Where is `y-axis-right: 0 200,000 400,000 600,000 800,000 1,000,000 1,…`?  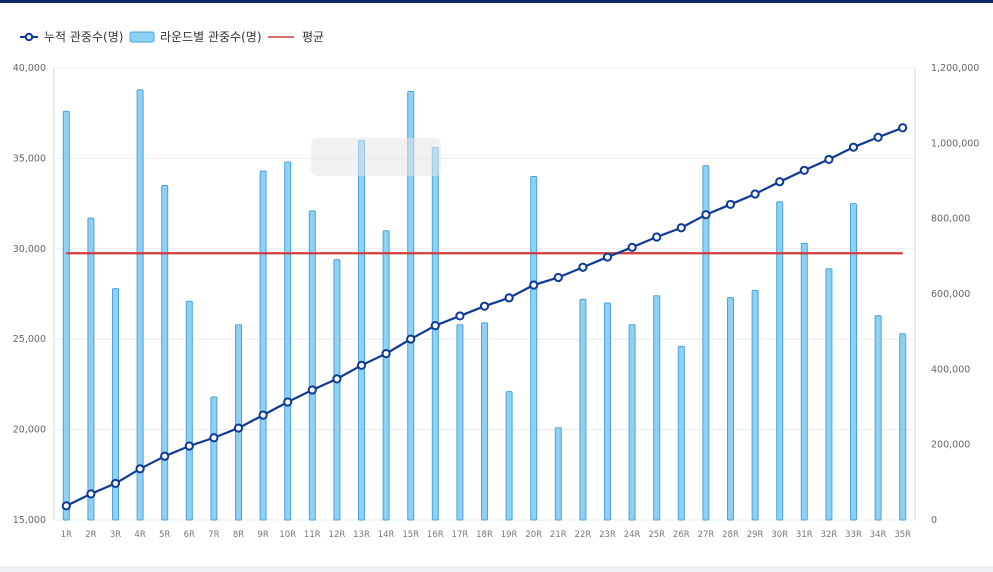
y-axis-right: 0 200,000 400,000 600,000 800,000 1,000,000 1,… is located at coordinates (955, 294).